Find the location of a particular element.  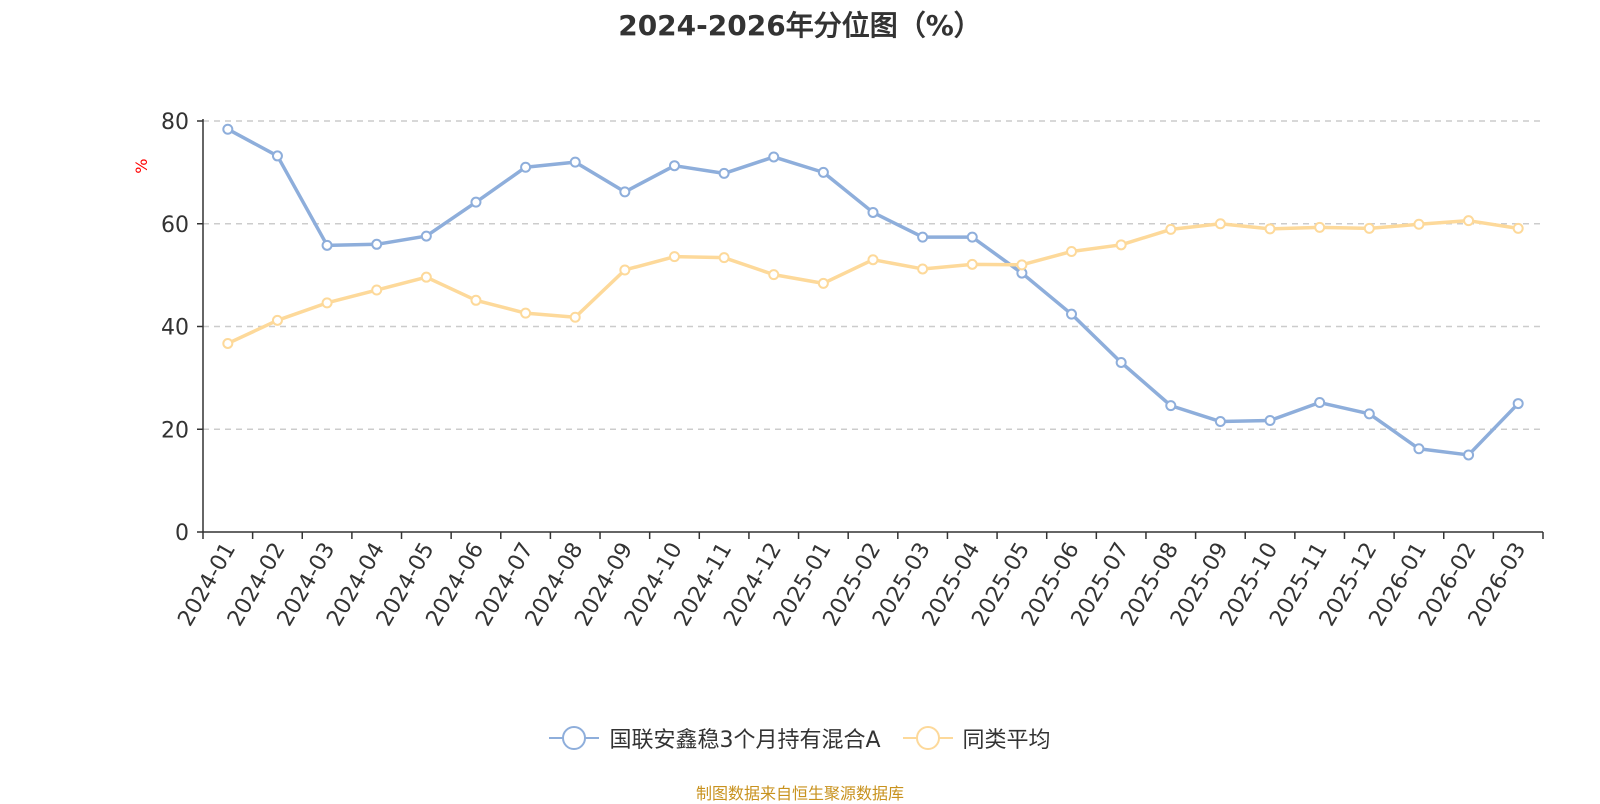

y-tick-label: 40 is located at coordinates (175, 328).